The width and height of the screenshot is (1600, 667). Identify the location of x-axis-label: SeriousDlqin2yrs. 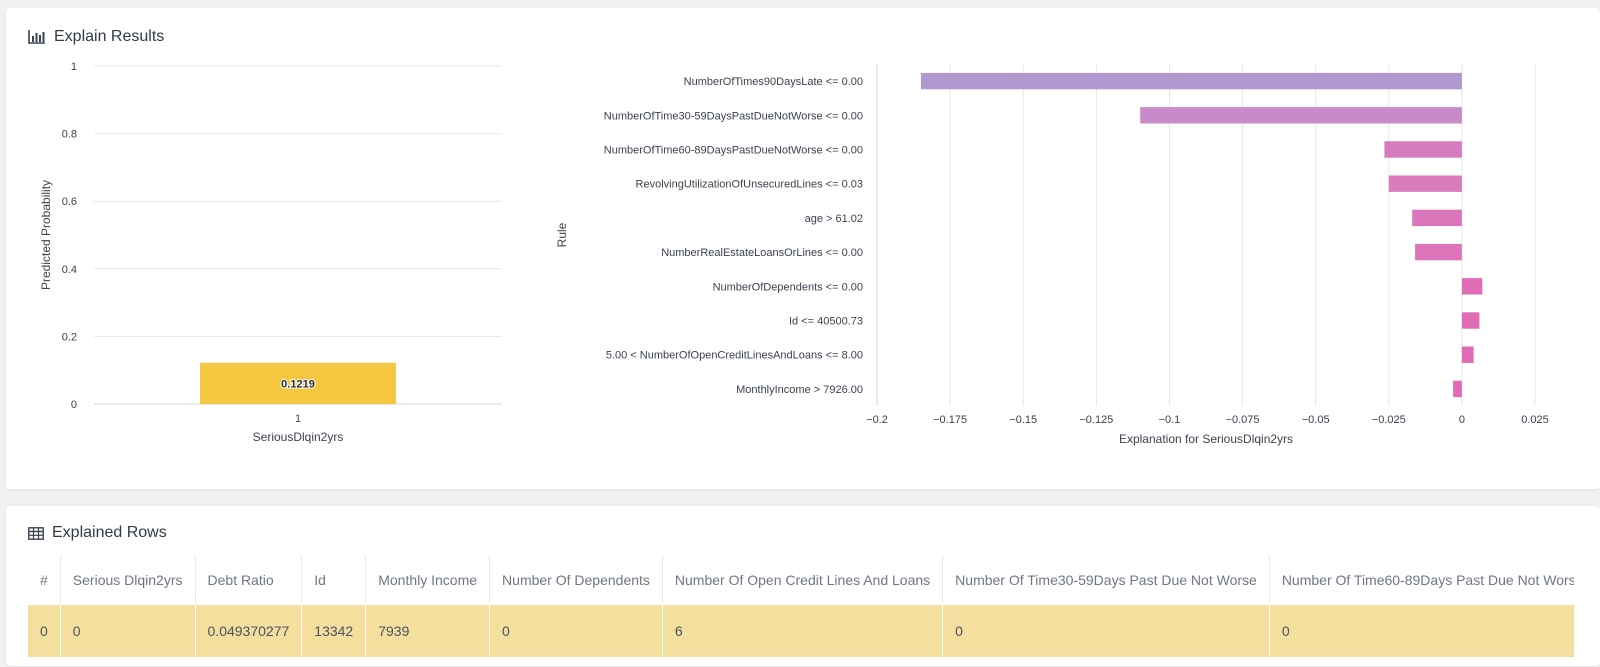
(298, 437).